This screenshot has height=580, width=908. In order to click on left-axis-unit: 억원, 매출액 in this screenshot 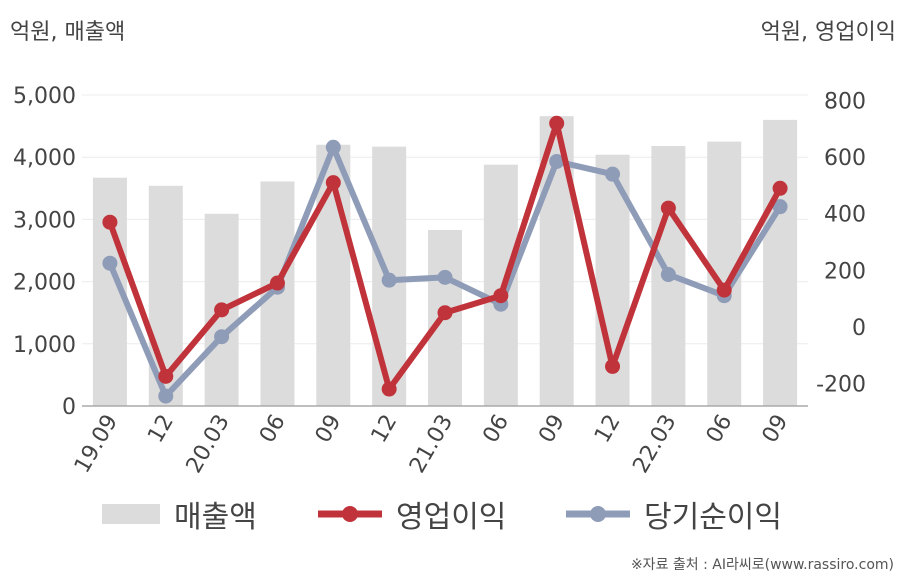, I will do `click(68, 32)`.